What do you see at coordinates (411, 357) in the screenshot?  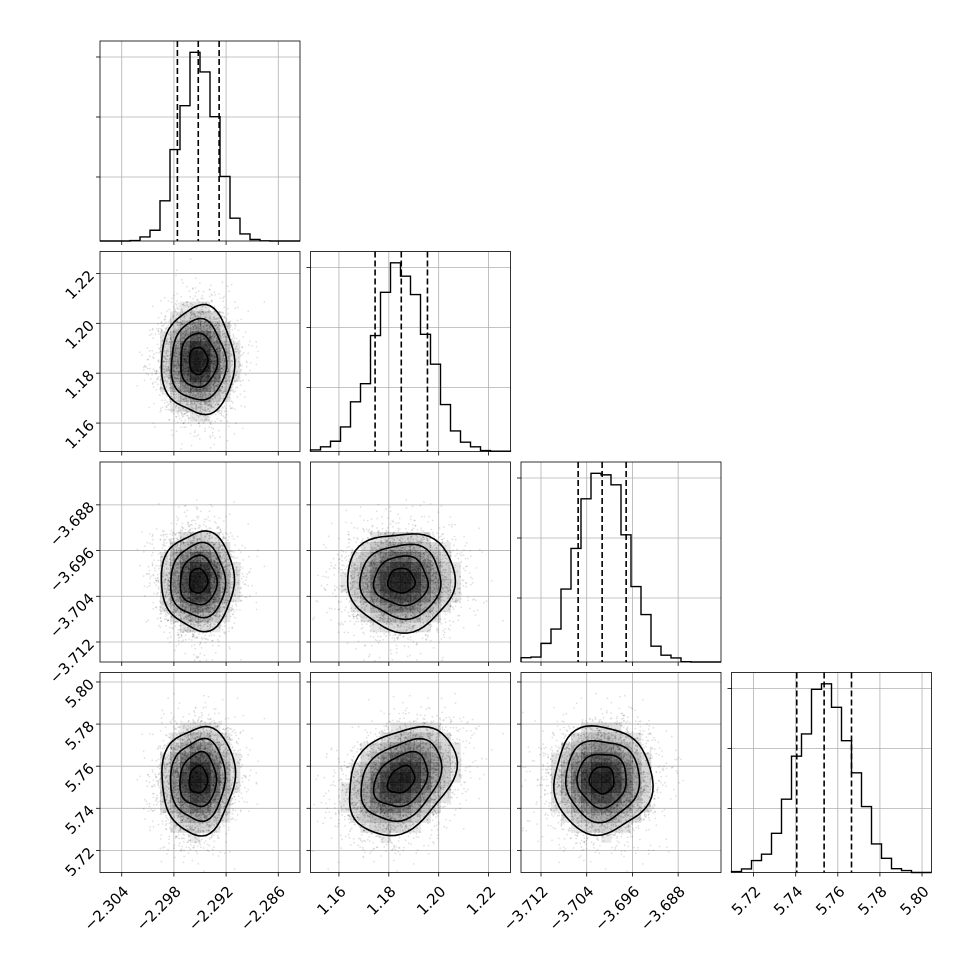 I see `histogram-step` at bounding box center [411, 357].